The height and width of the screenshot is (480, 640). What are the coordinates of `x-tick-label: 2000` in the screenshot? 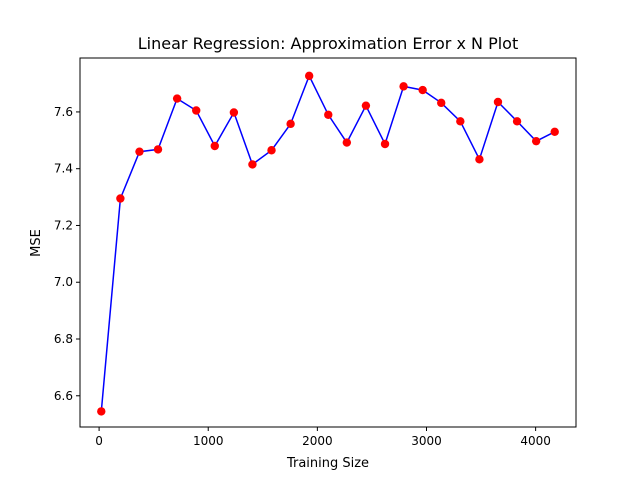 It's located at (317, 441).